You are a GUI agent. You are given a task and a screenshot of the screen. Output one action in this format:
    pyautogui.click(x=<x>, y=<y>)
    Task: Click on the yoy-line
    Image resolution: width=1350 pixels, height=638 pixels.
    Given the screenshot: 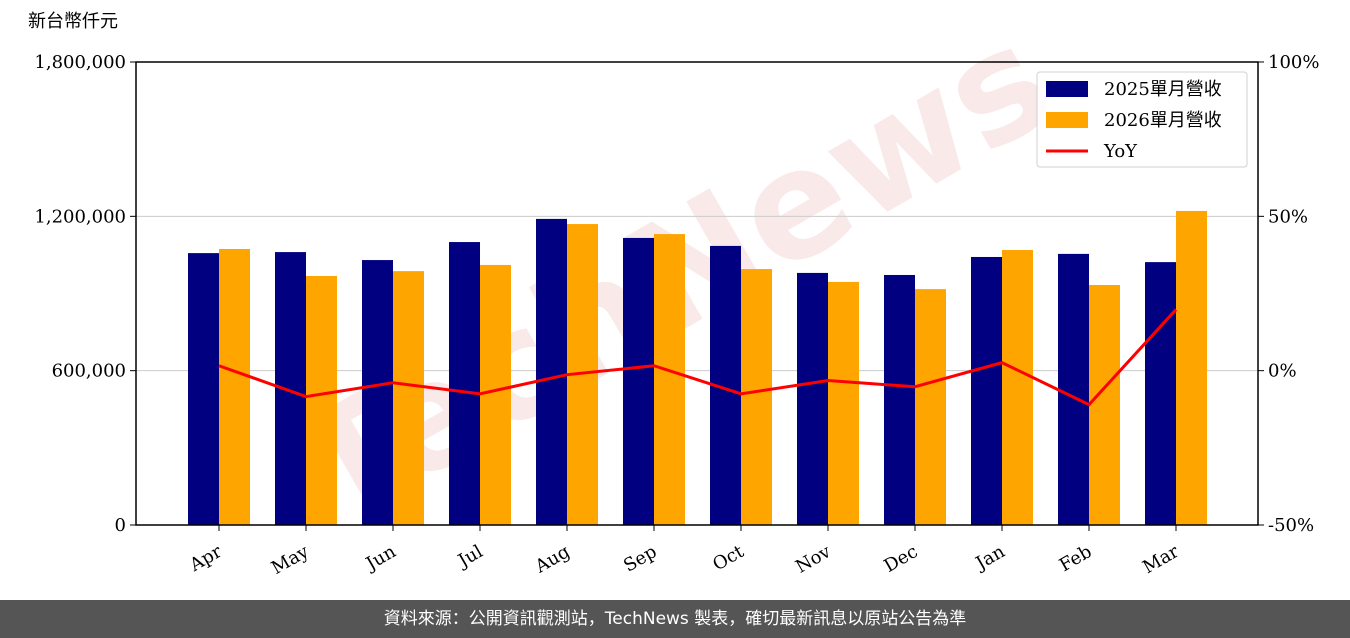 What is the action you would take?
    pyautogui.click(x=698, y=357)
    